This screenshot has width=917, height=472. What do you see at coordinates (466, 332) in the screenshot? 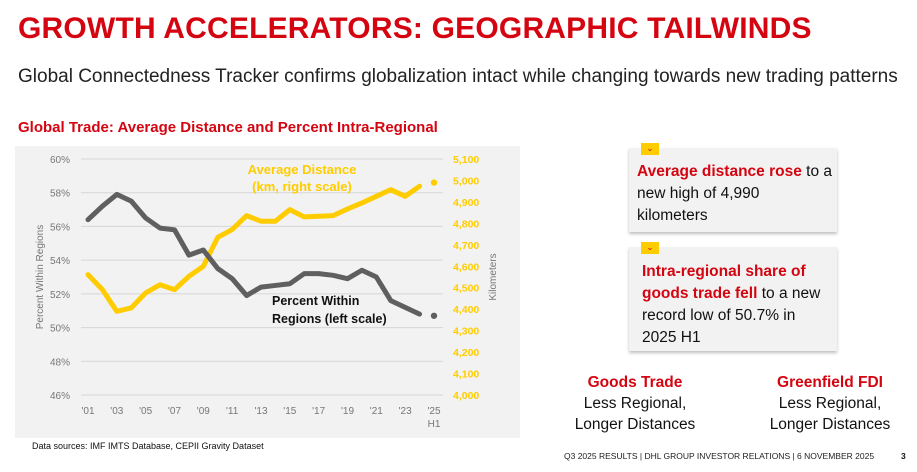
I see `right-tick-label: 4,300` at bounding box center [466, 332].